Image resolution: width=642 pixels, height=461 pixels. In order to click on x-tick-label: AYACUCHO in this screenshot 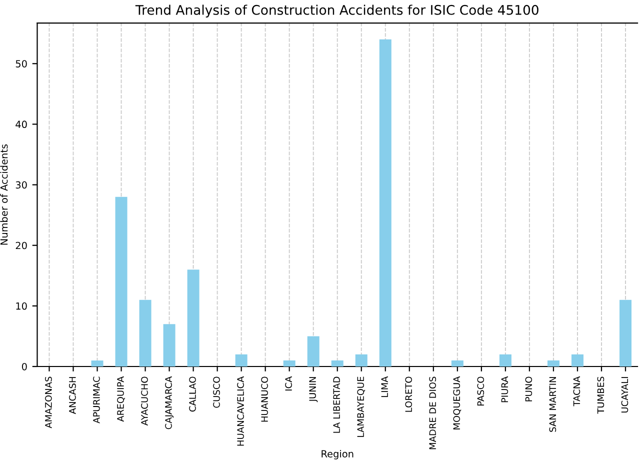, I will do `click(144, 401)`.